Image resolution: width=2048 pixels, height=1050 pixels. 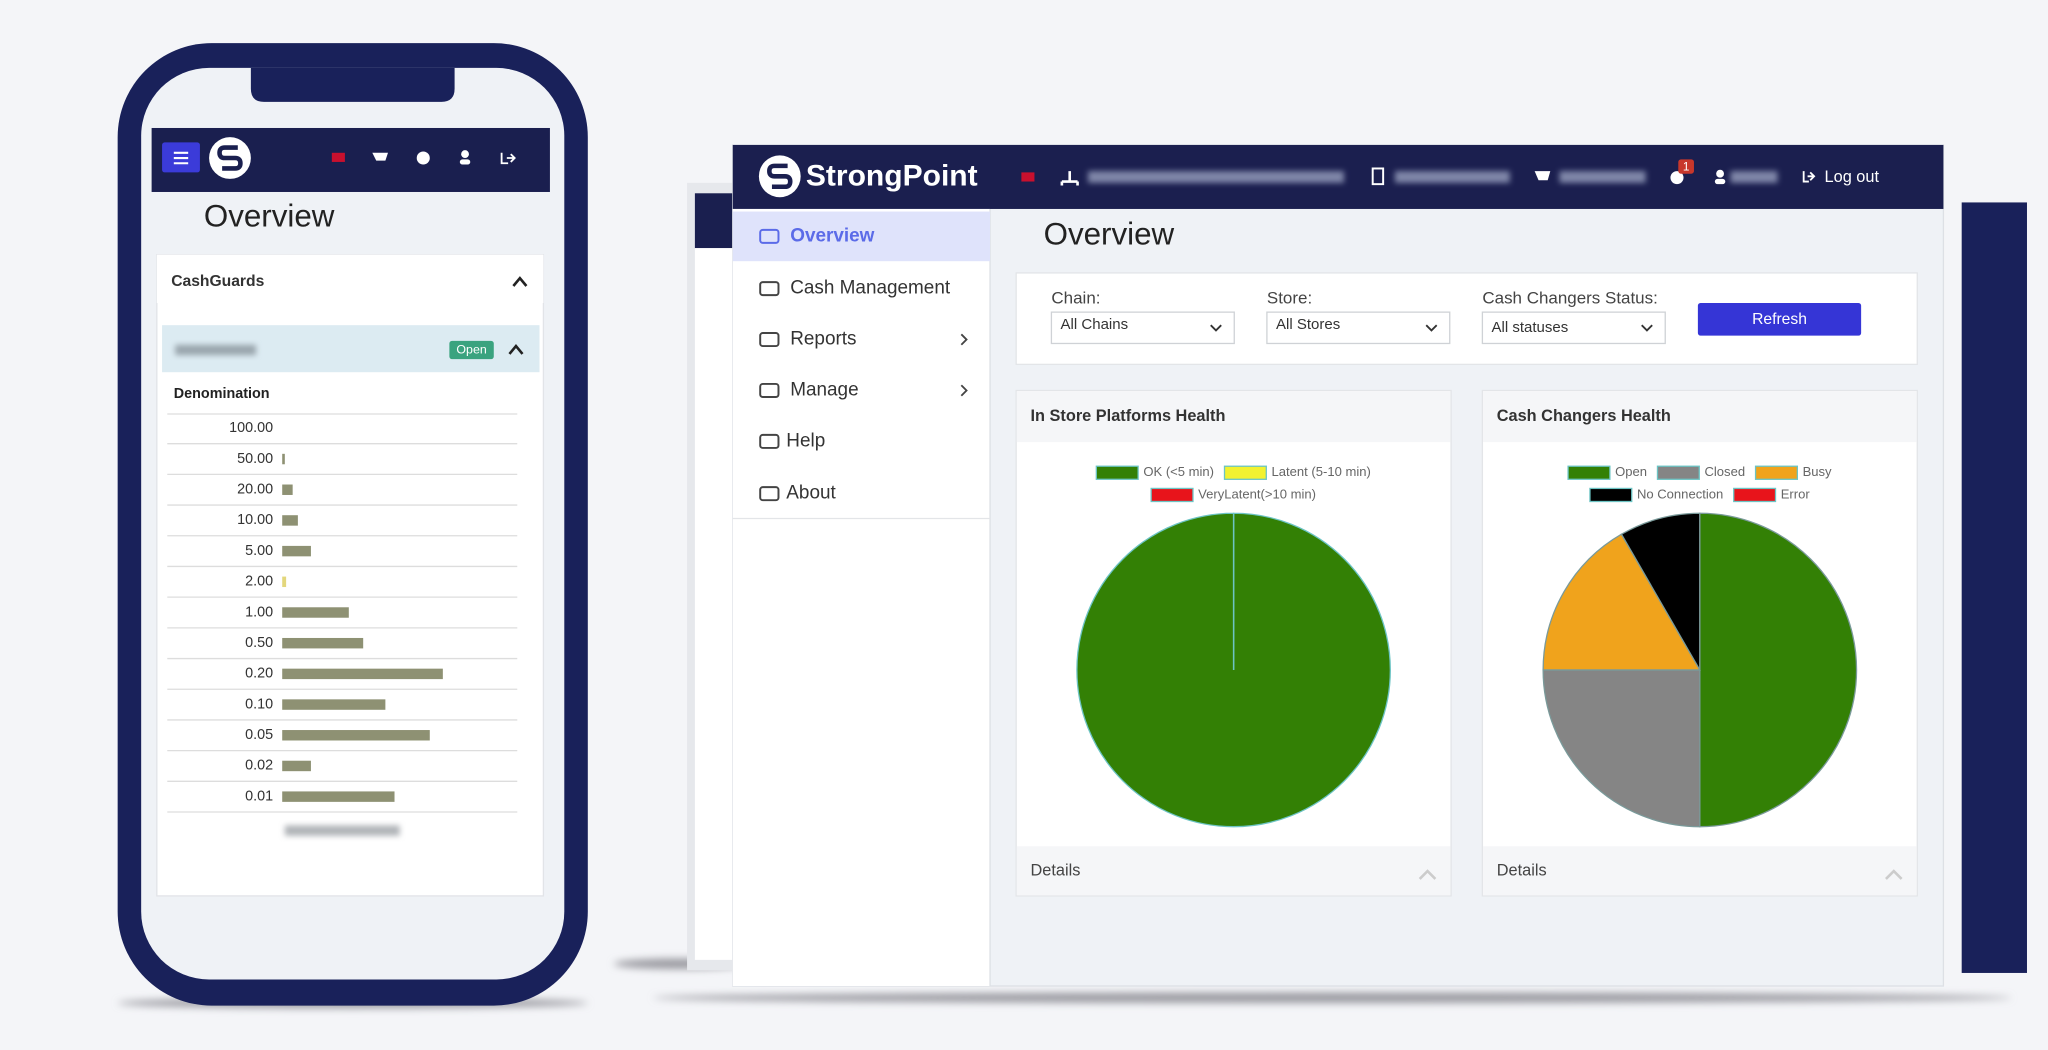 I want to click on phone-card-header, so click(x=350, y=278).